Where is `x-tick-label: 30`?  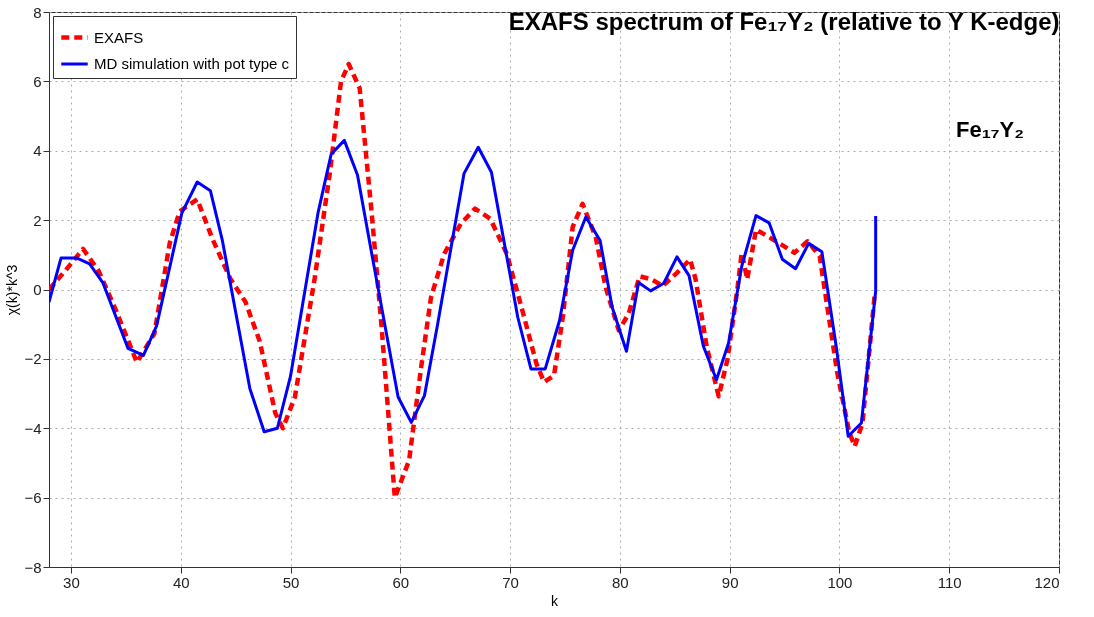
x-tick-label: 30 is located at coordinates (71, 582).